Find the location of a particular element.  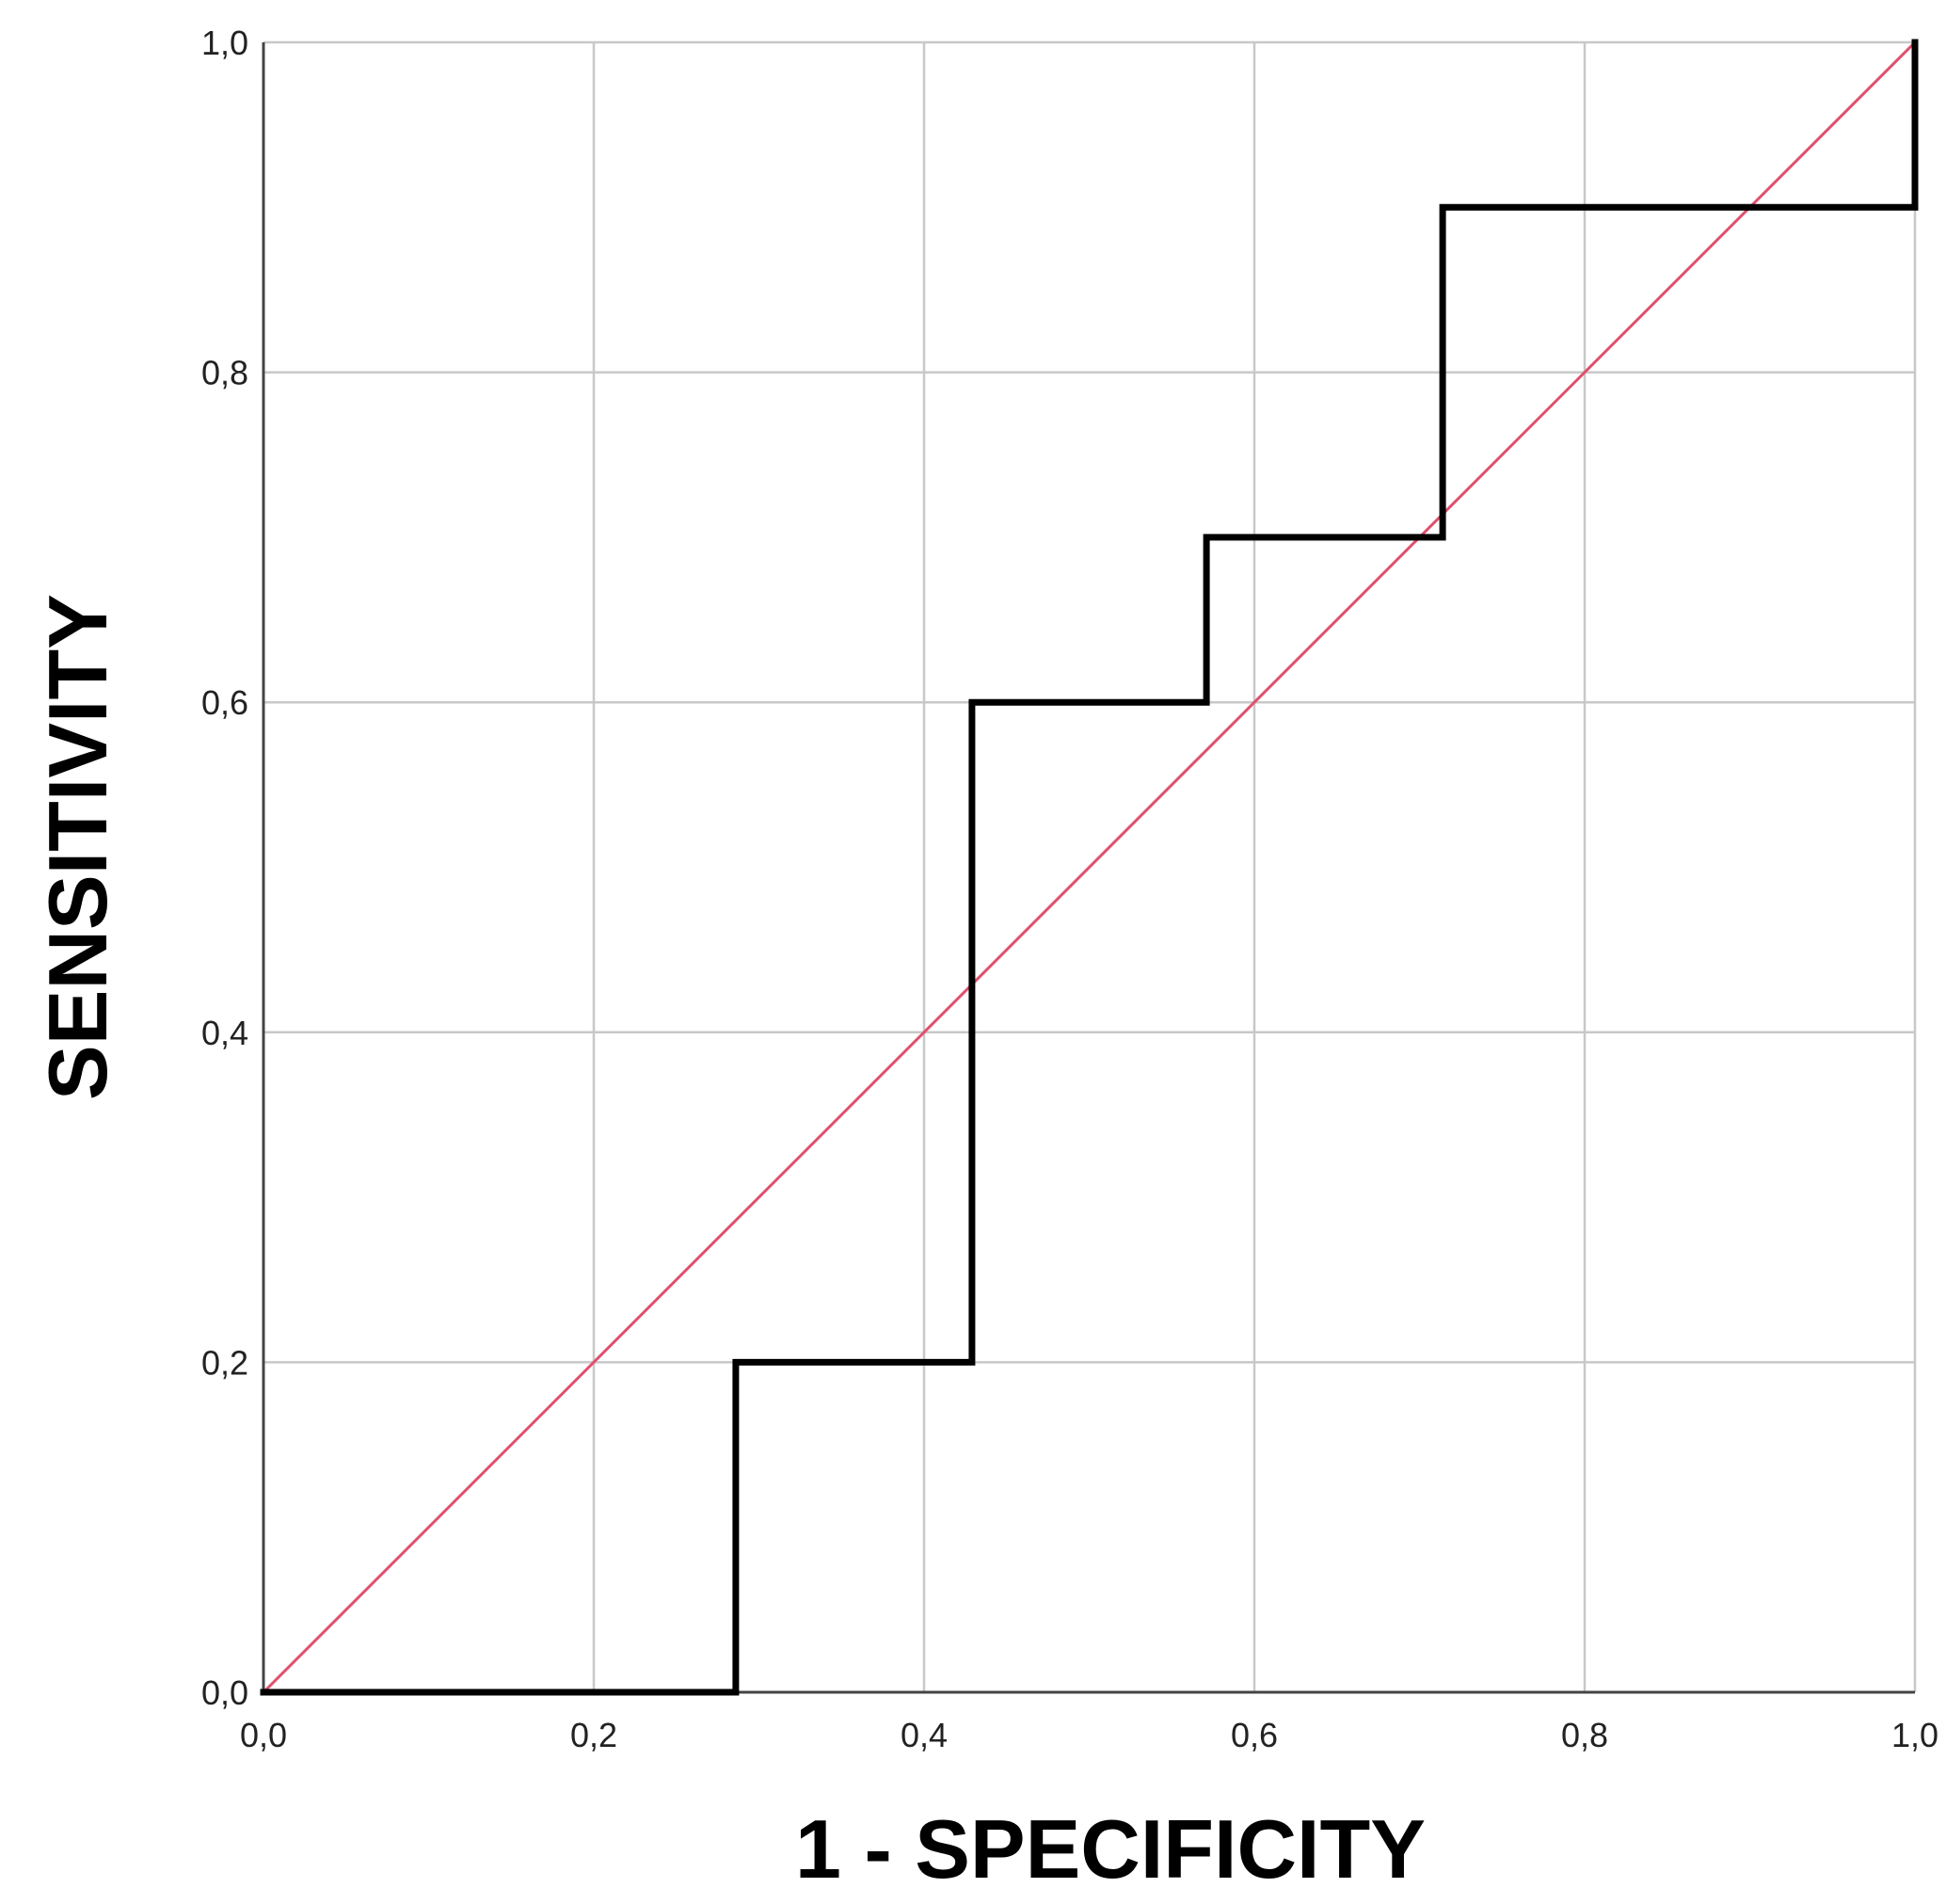

x-tick-label: 0,0 is located at coordinates (263, 1735).